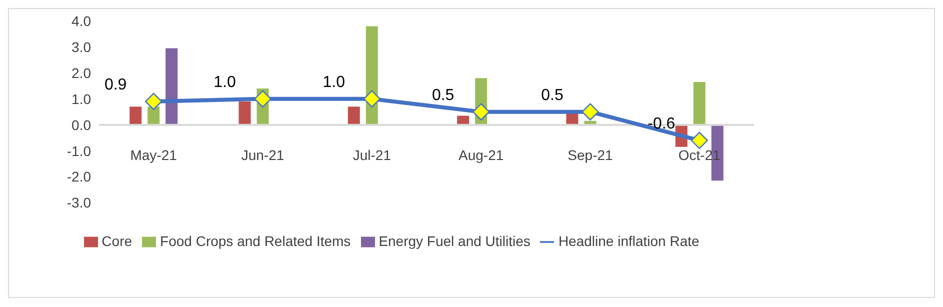 This screenshot has height=307, width=943. Describe the element at coordinates (82, 20) in the screenshot. I see `y-tick-label: 4.0` at that location.